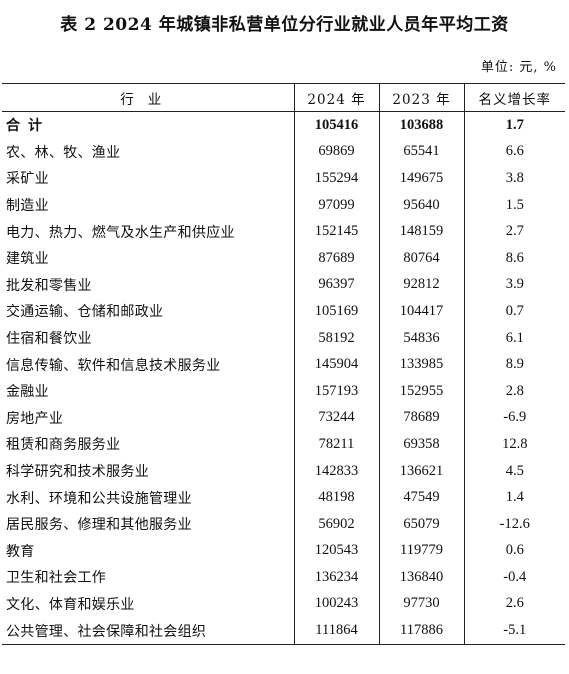 The width and height of the screenshot is (569, 674). I want to click on row-industry: 合计, so click(28, 126).